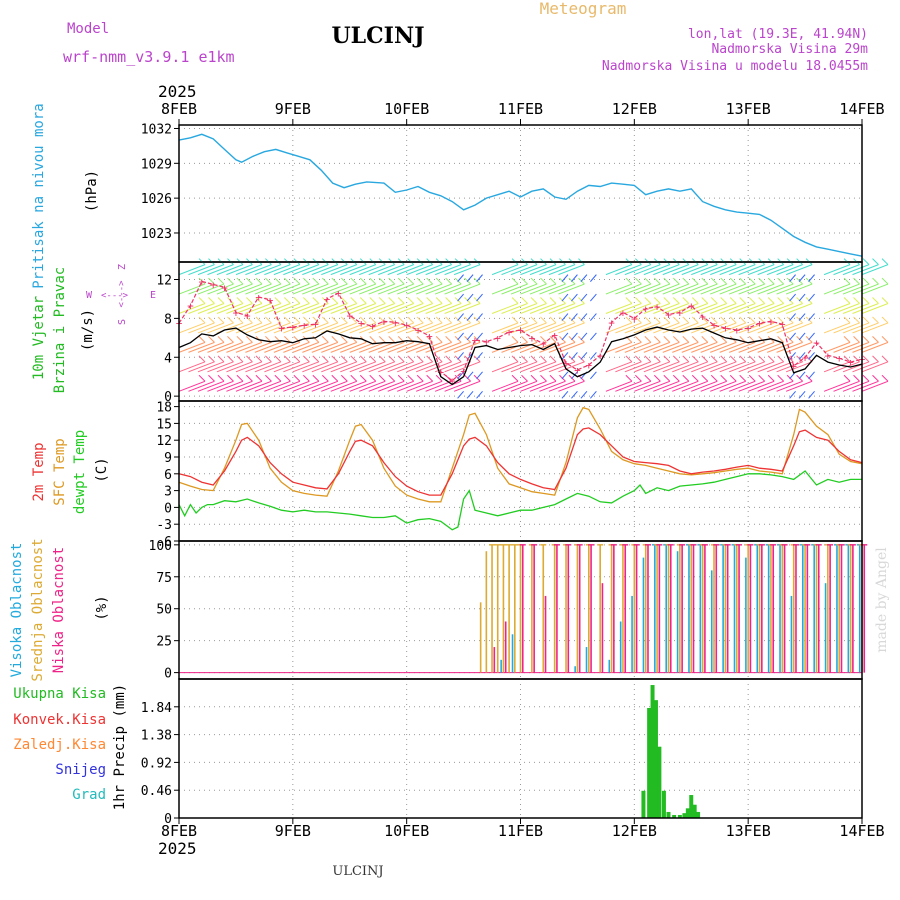 The image size is (900, 900). I want to click on year-label-bottom: 2025, so click(177, 848).